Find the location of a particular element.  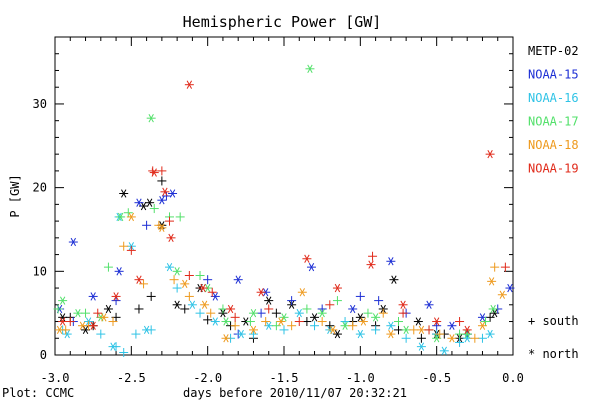

x-tick-label: -1.0 is located at coordinates (360, 378).